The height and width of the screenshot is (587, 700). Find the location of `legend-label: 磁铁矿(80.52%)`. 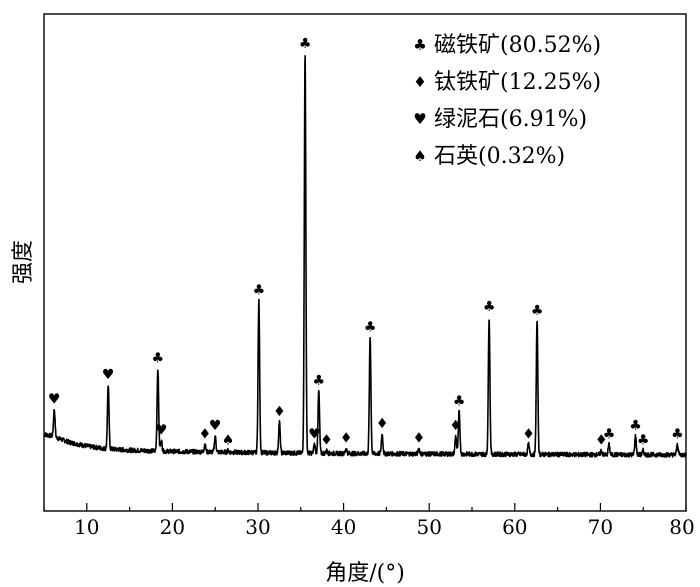

legend-label: 磁铁矿(80.52%) is located at coordinates (517, 45).